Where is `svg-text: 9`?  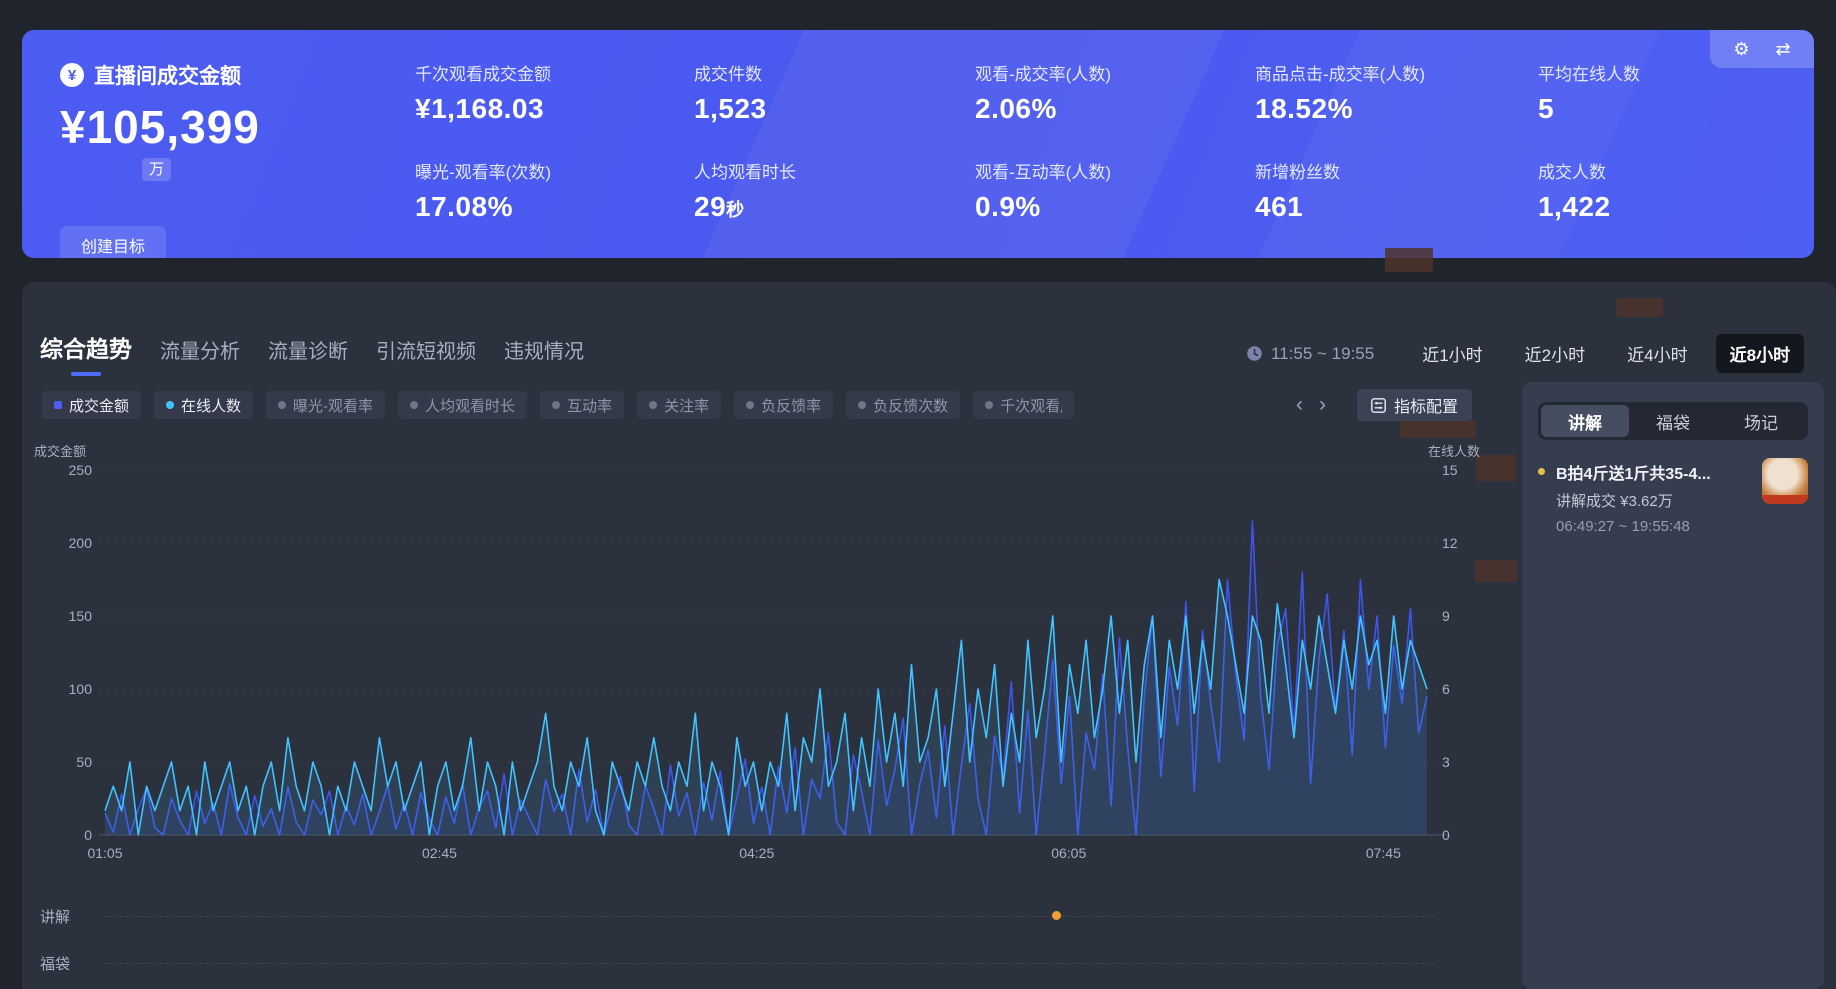 svg-text: 9 is located at coordinates (1446, 616).